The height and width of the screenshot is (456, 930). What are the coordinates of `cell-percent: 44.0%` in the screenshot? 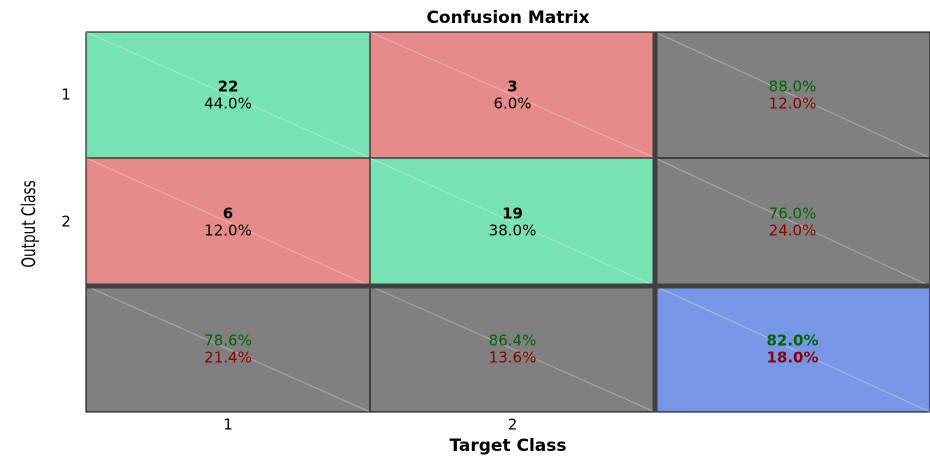 It's located at (228, 104).